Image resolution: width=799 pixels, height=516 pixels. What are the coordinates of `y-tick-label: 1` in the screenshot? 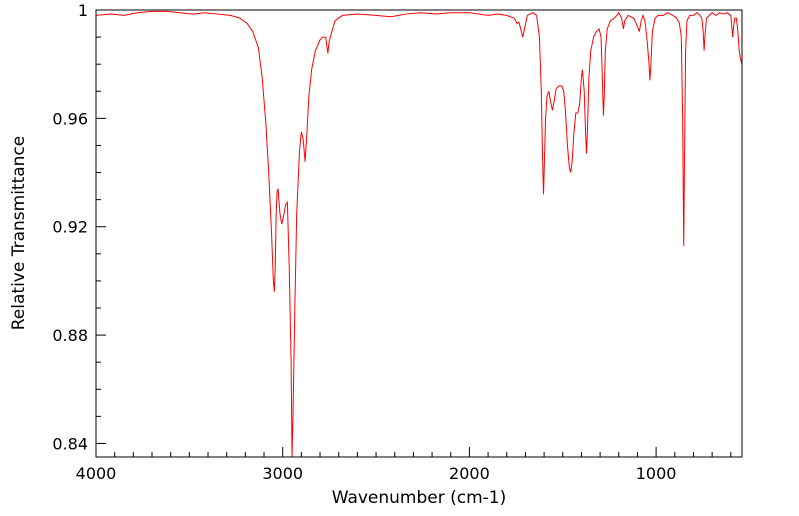 It's located at (83, 10).